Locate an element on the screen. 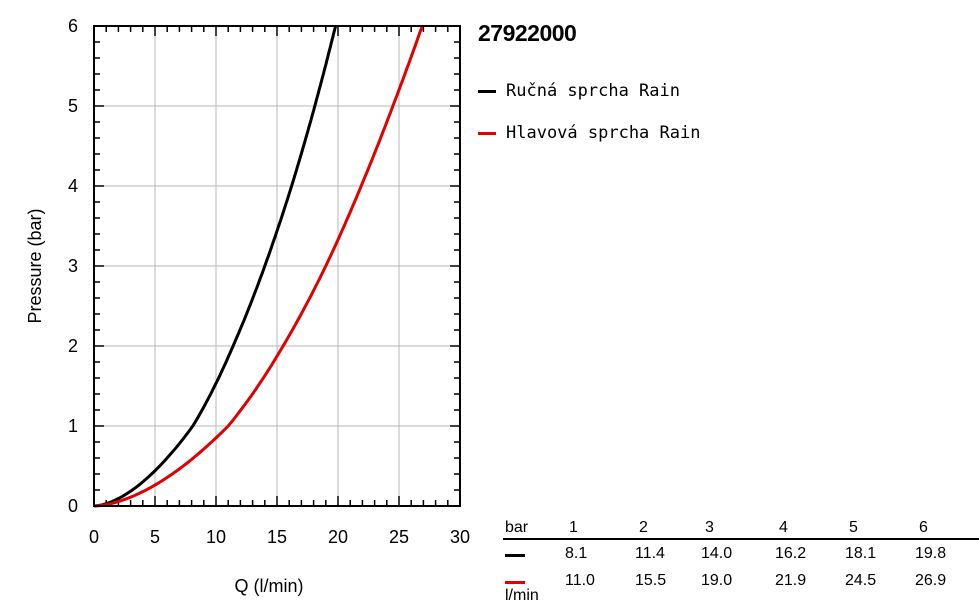  legend-item-1: Hlavová sprcha Rain is located at coordinates (589, 133).